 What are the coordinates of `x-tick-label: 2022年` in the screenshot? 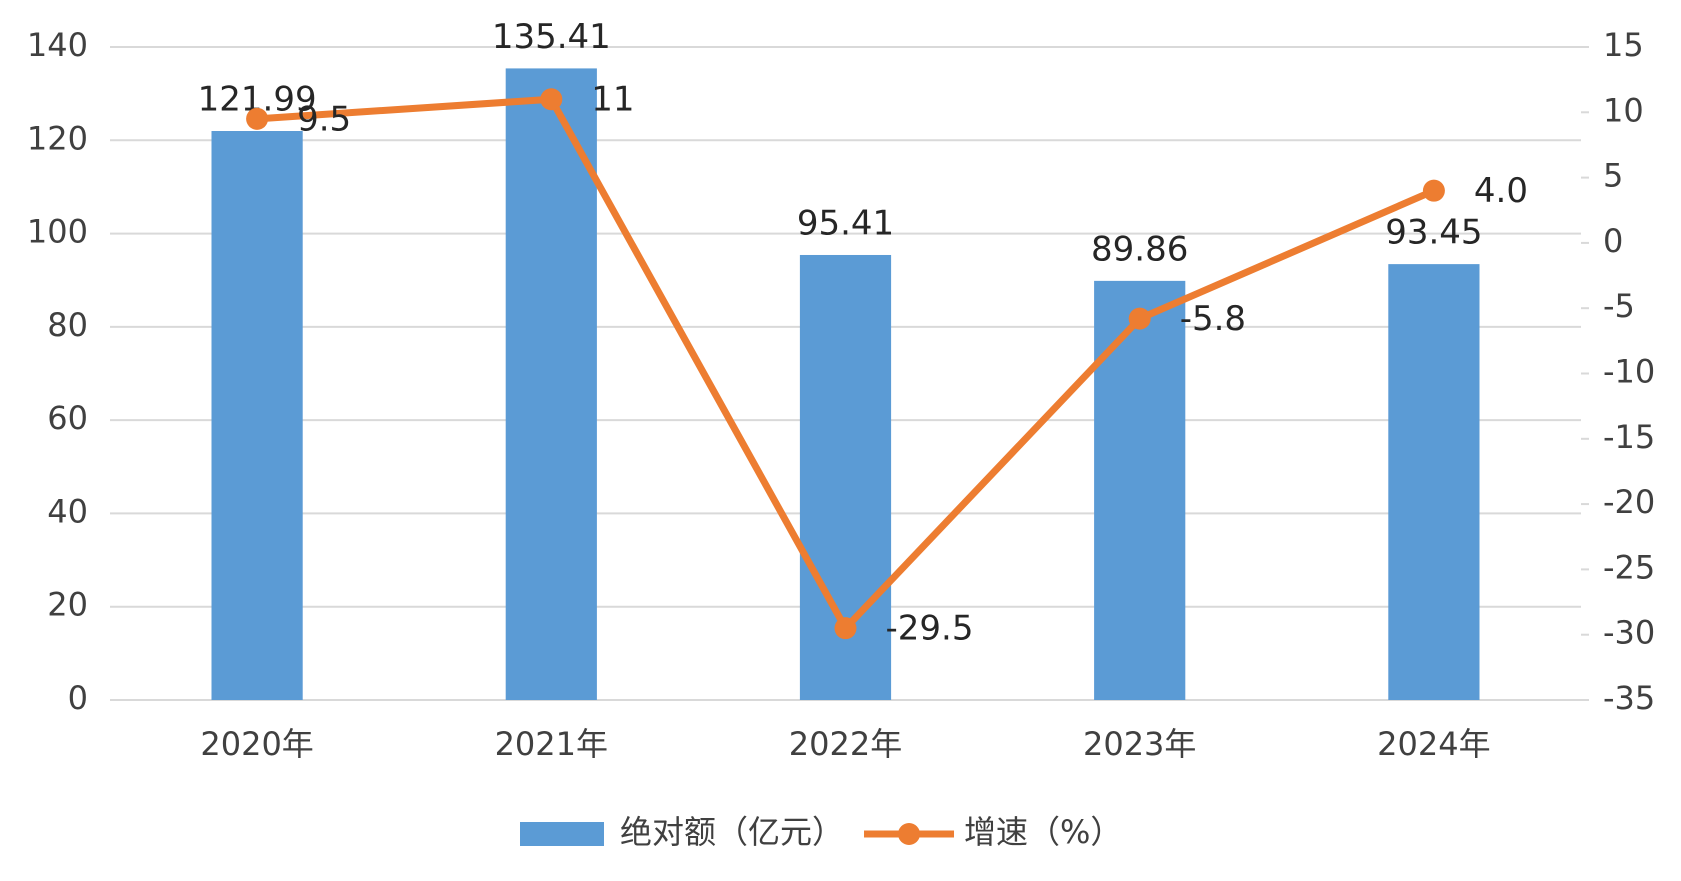 It's located at (845, 744).